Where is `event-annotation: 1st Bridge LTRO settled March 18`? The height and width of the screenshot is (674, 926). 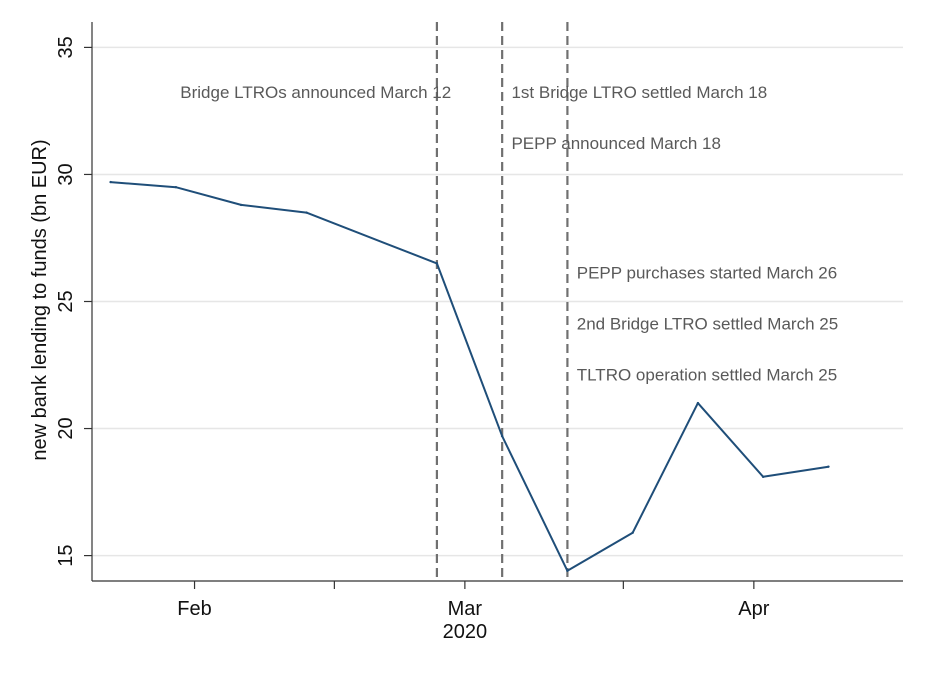
event-annotation: 1st Bridge LTRO settled March 18 is located at coordinates (639, 92).